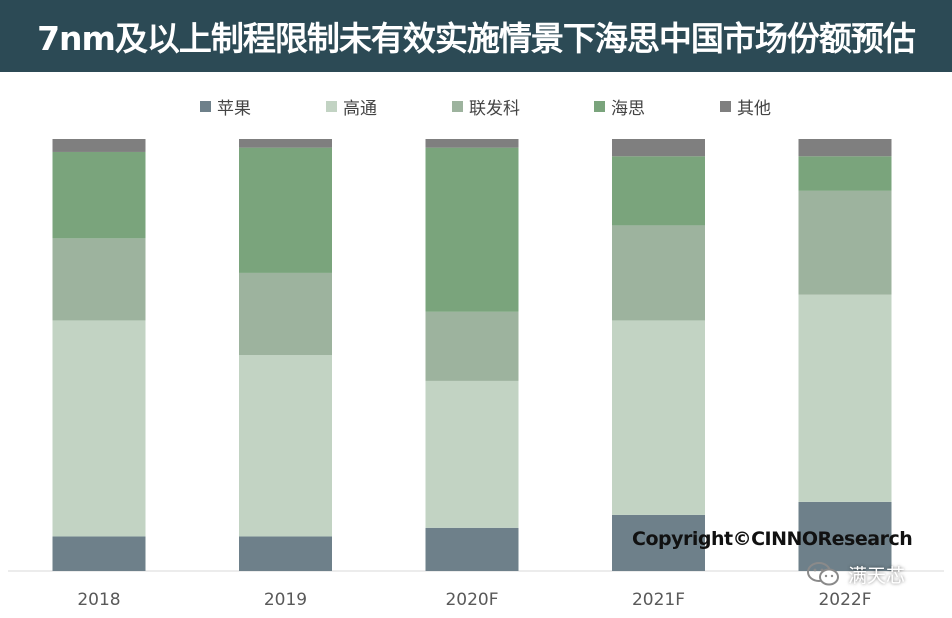  I want to click on bar-segment-qualcomm-2018, so click(99, 428).